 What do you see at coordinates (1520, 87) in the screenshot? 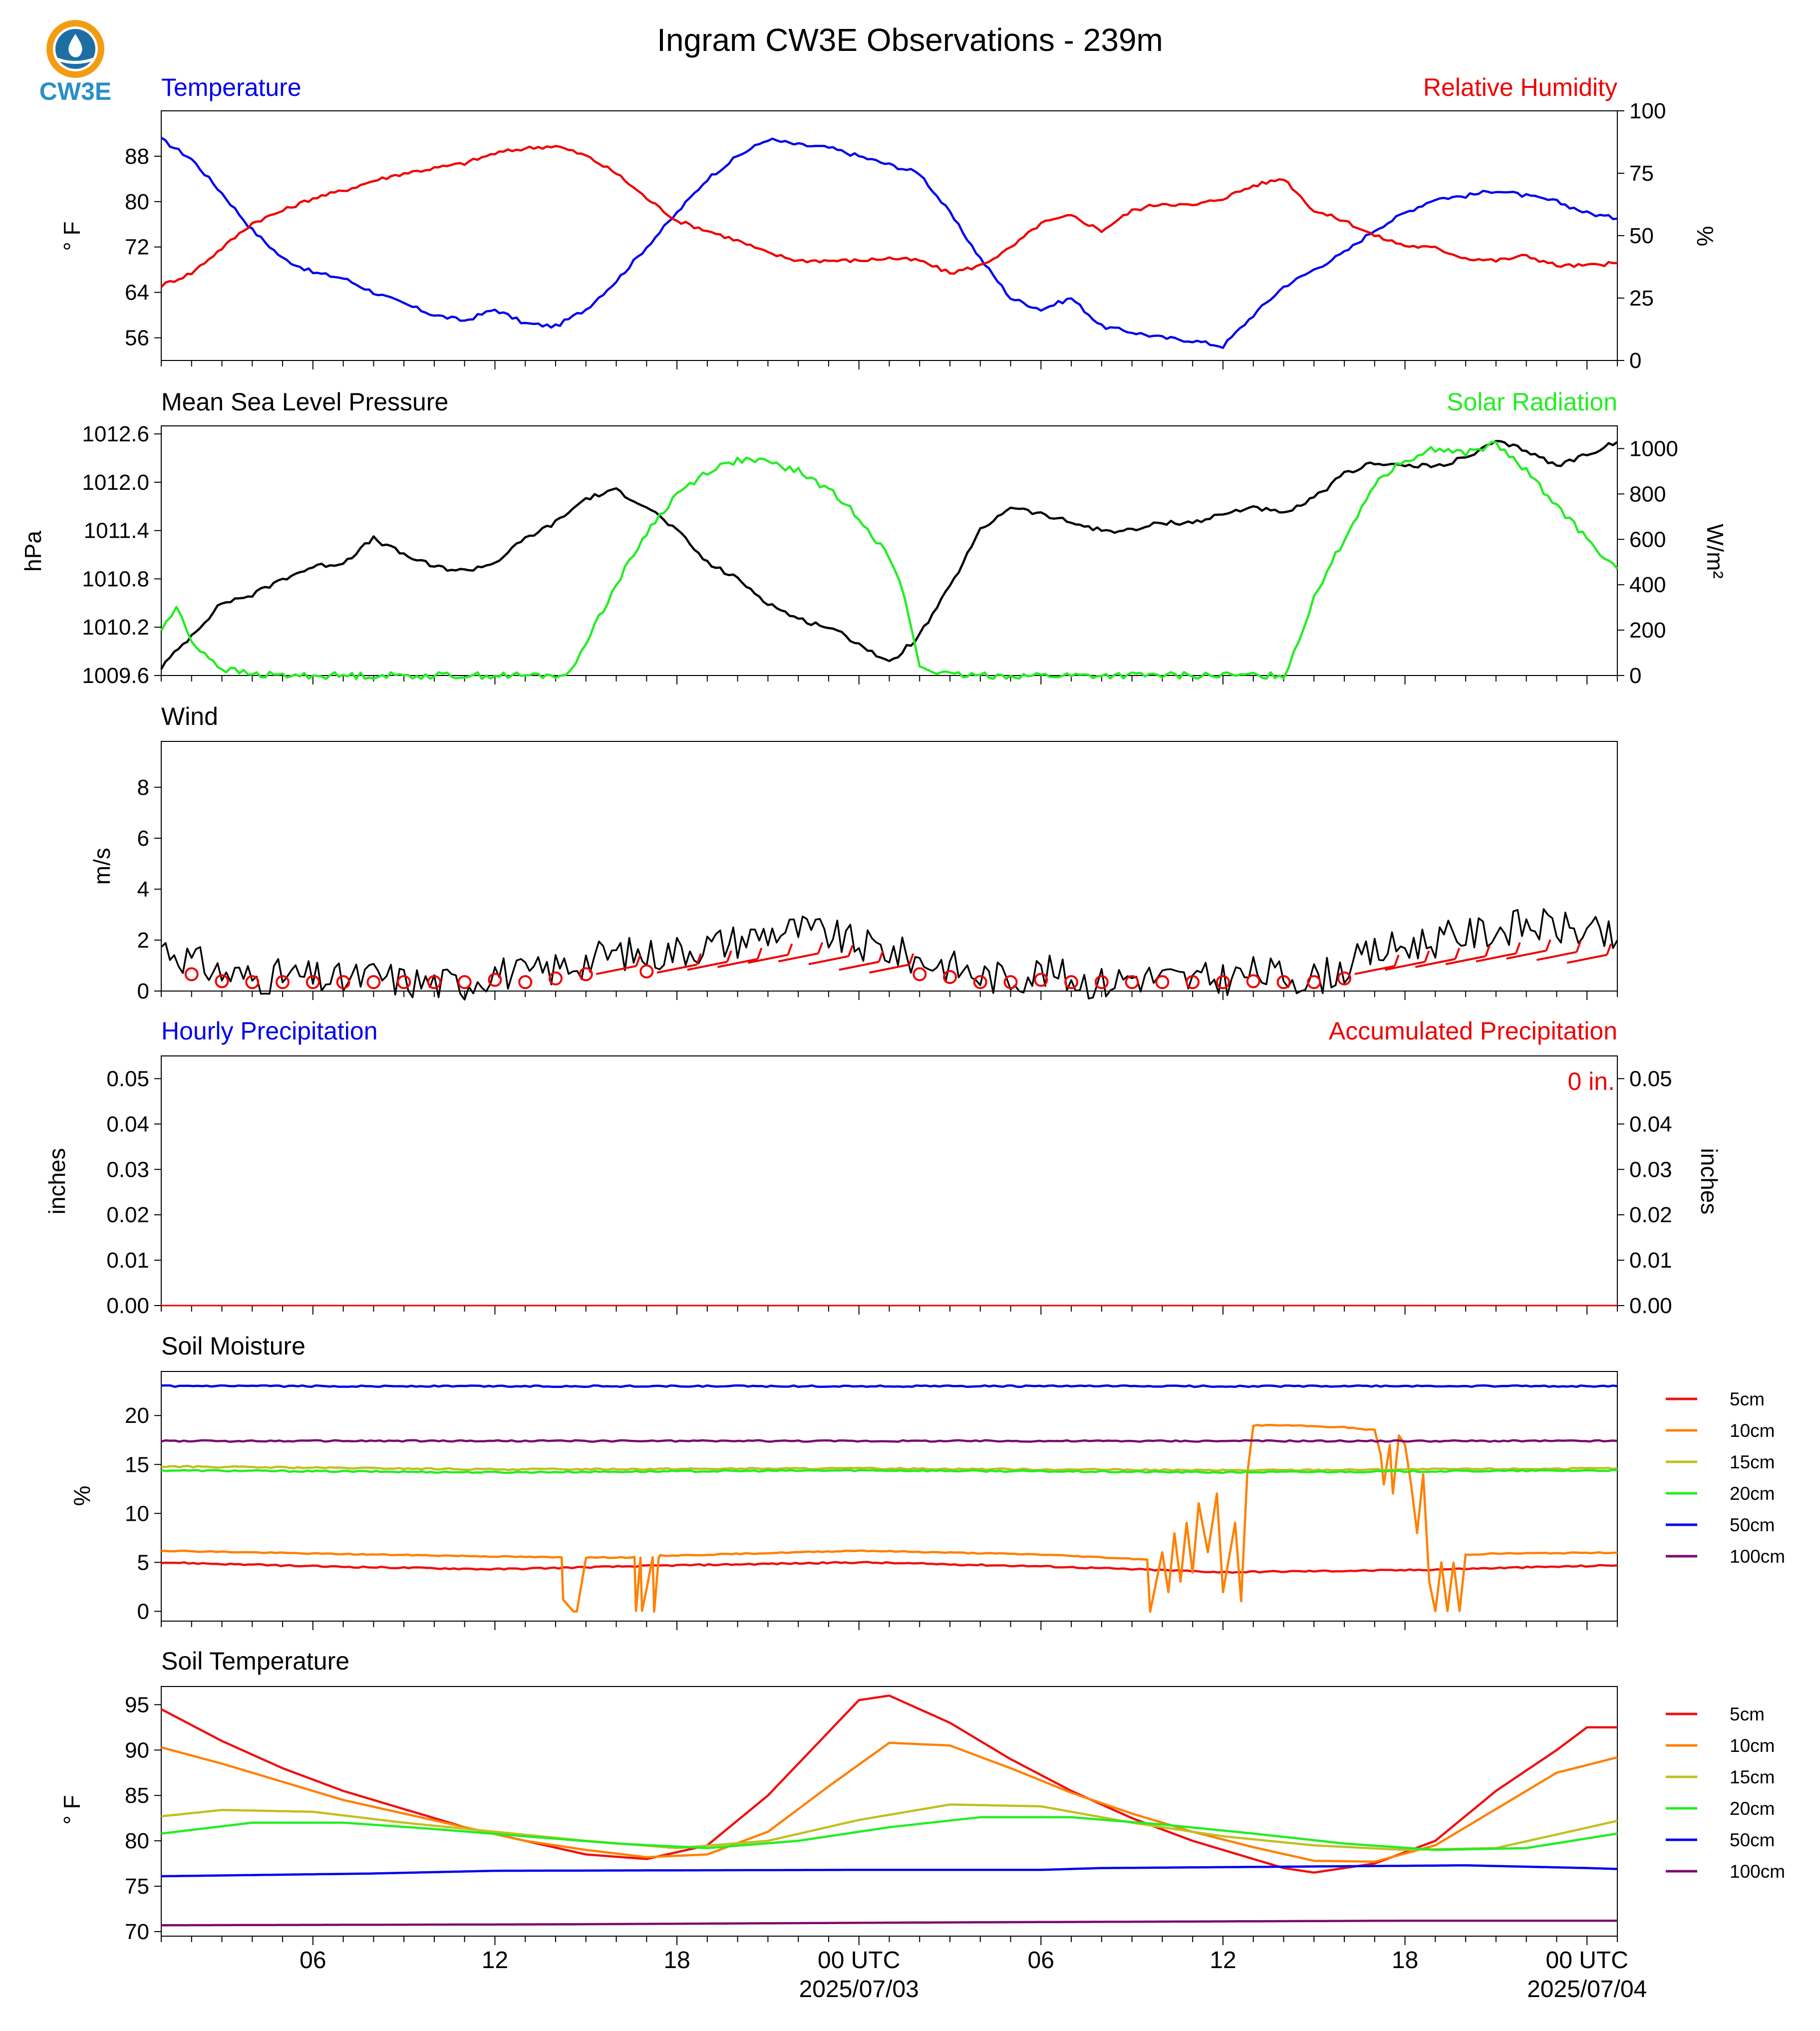
I see `humidity-title: Relative Humidity` at bounding box center [1520, 87].